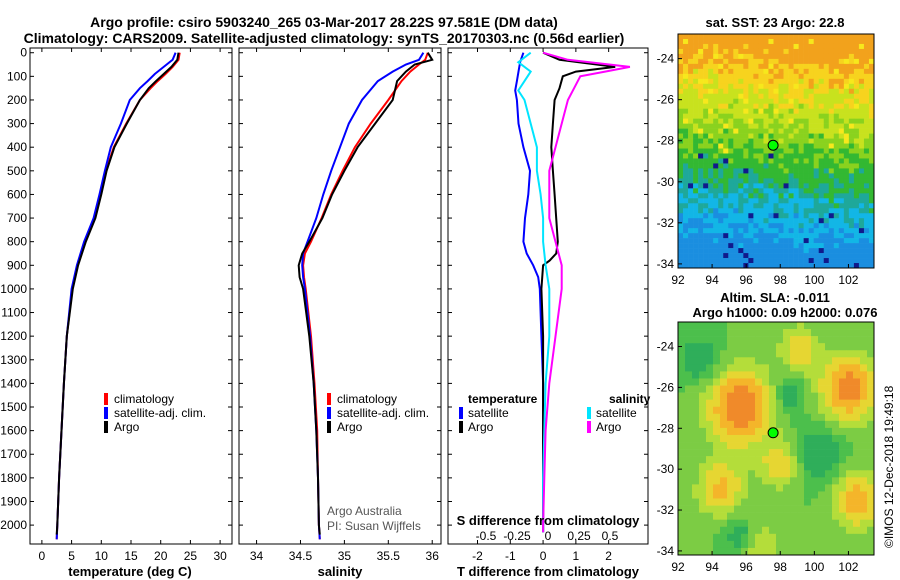 This screenshot has width=900, height=580. I want to click on series-line-satellite-adj-clim-, so click(363, 296).